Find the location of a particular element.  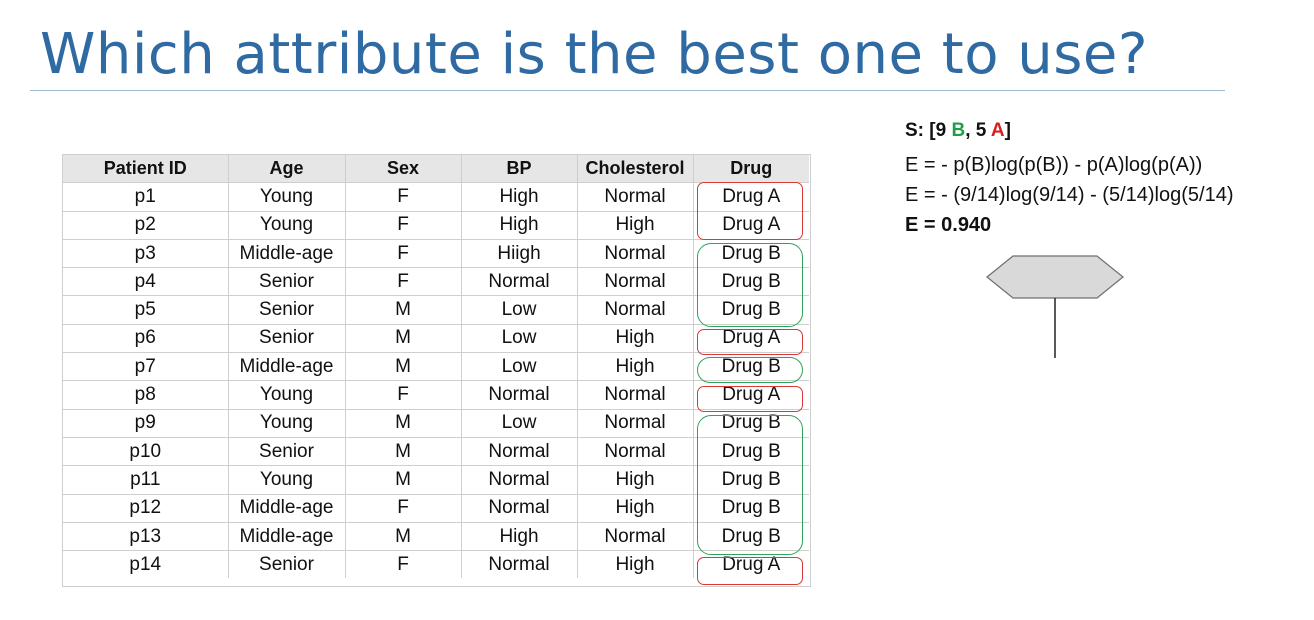

cell-patient-id: p10 is located at coordinates (146, 452).